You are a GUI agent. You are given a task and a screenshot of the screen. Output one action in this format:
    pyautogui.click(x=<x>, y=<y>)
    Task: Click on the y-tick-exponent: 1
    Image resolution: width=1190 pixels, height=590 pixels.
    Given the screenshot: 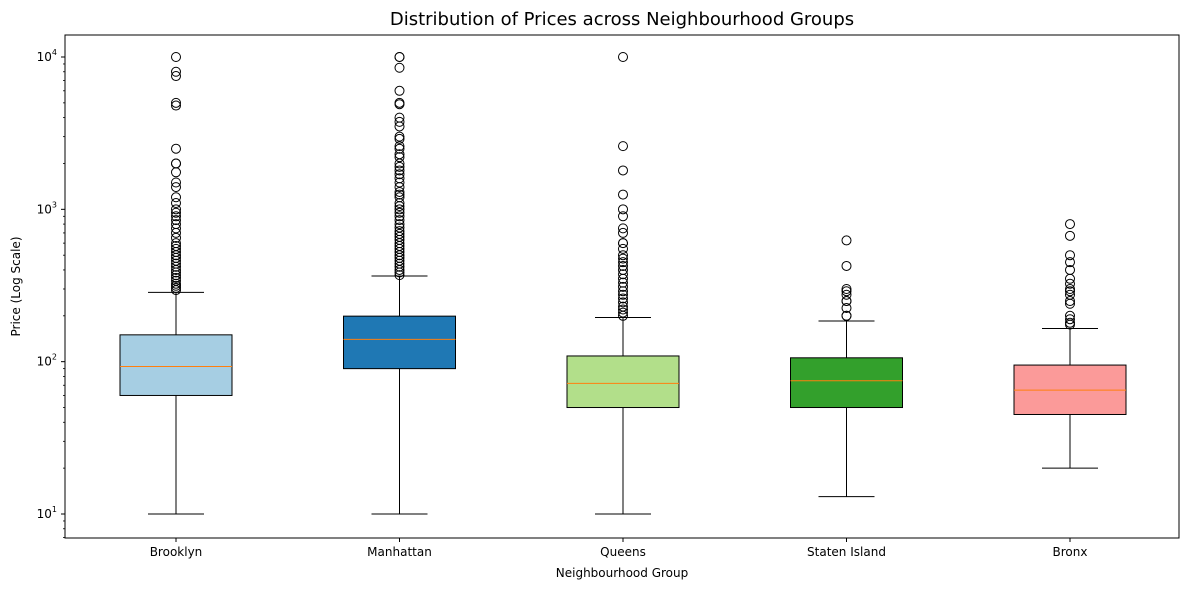 What is the action you would take?
    pyautogui.click(x=54, y=509)
    